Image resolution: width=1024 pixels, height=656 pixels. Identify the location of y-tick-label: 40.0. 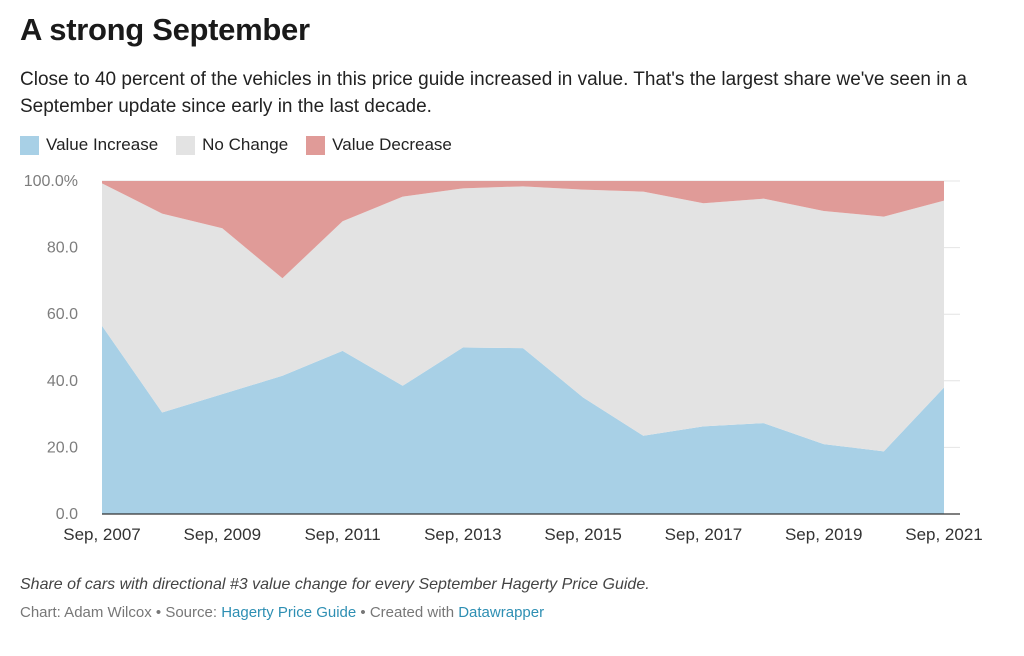
(62, 381).